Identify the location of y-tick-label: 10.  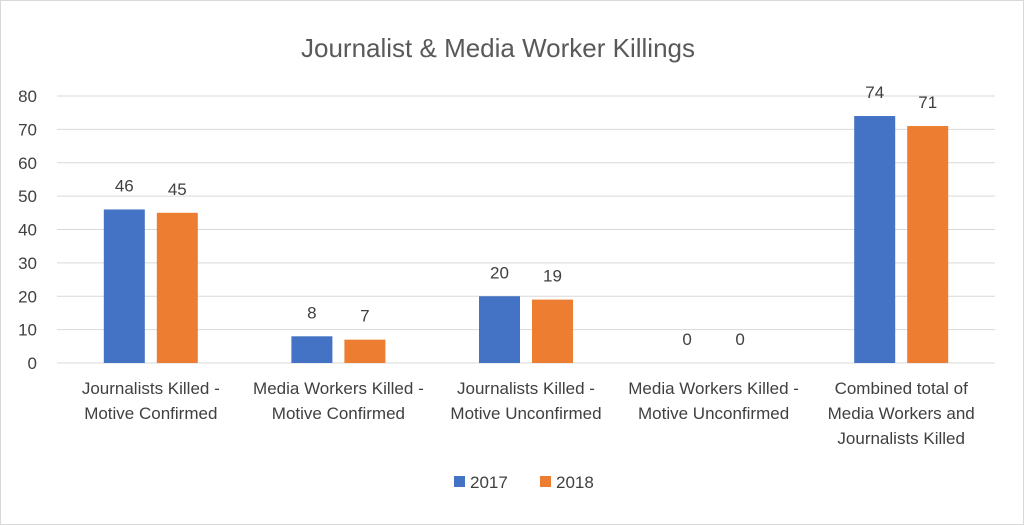
(27, 330).